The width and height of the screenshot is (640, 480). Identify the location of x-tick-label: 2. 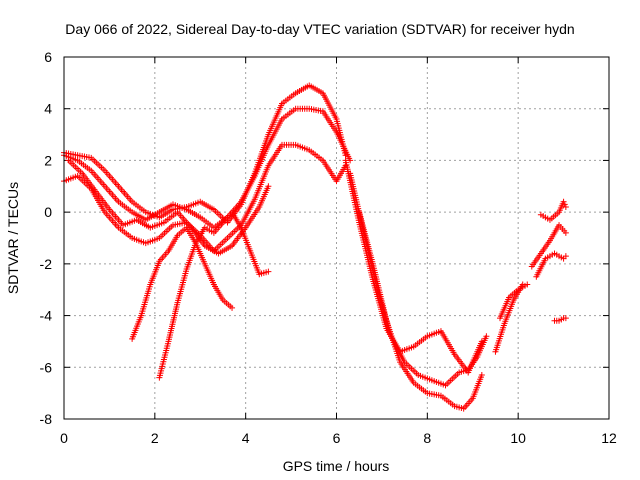
(155, 438).